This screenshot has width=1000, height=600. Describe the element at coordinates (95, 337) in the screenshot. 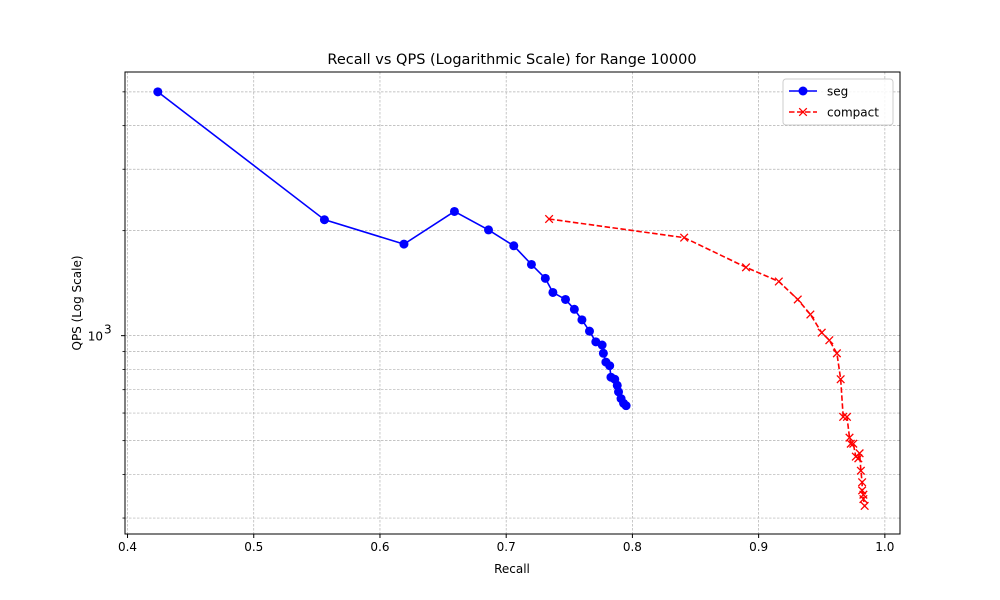

I see `y-tick-label: 10` at that location.